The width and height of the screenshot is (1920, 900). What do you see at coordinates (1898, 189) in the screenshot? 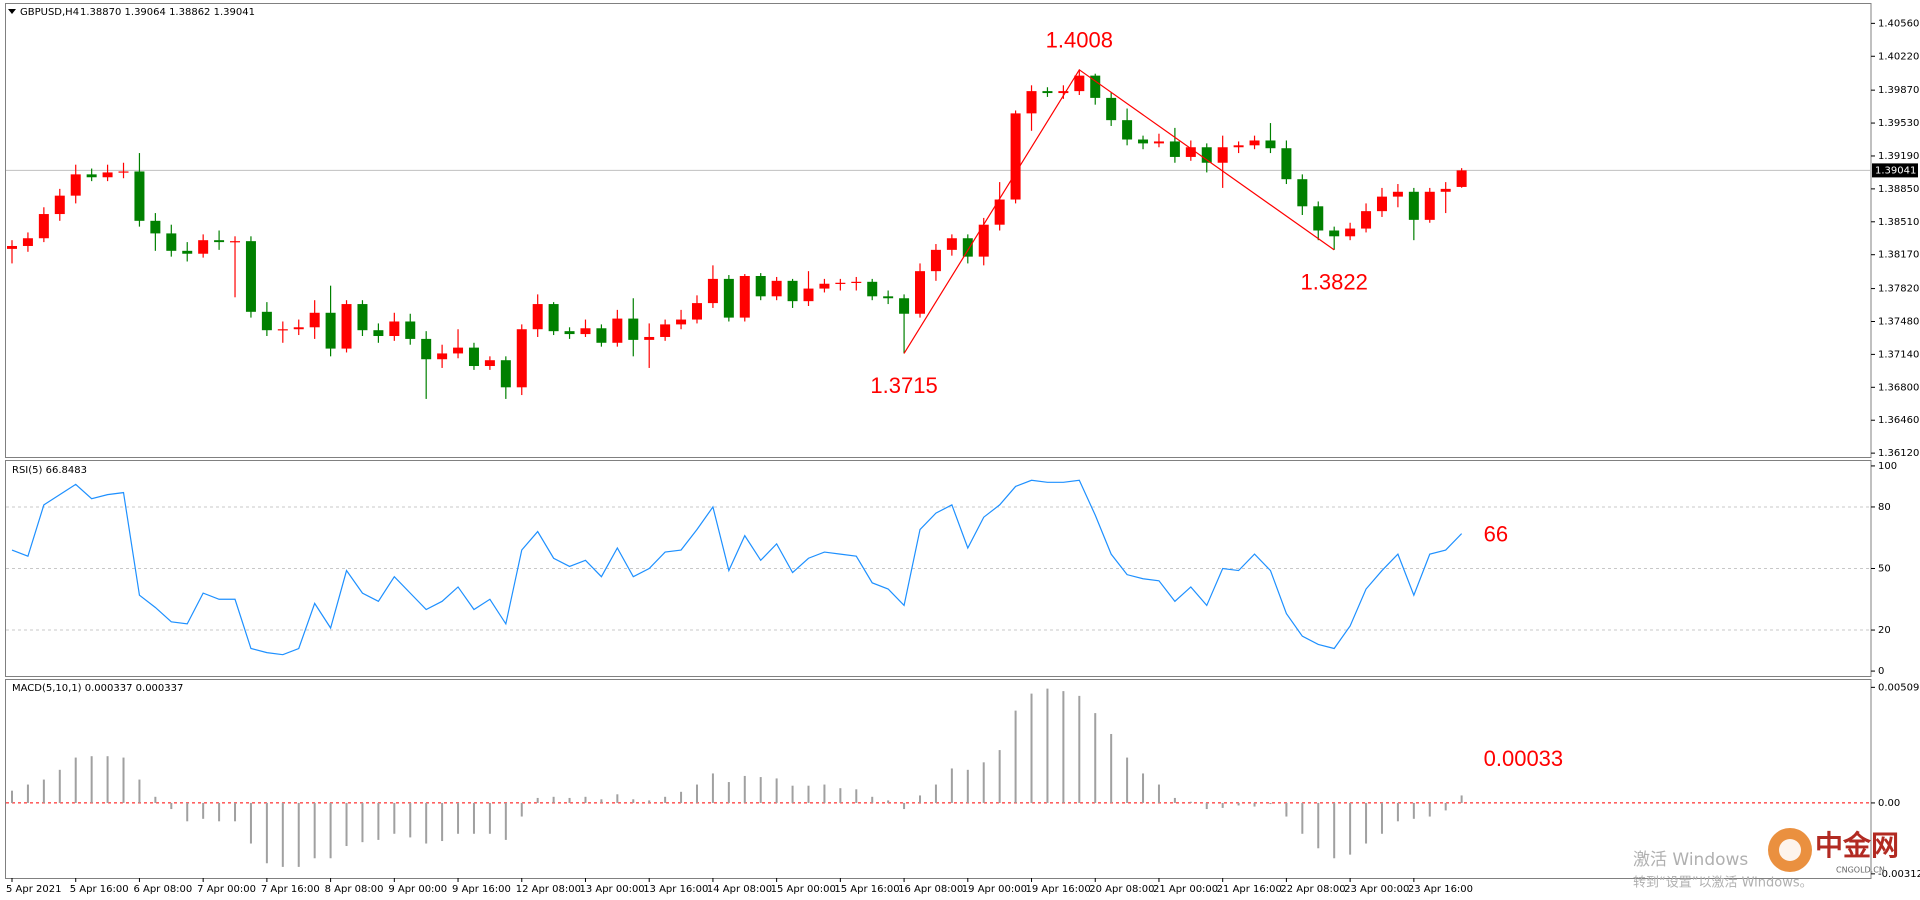
I see `y-tick-label: 1.38850` at bounding box center [1898, 189].